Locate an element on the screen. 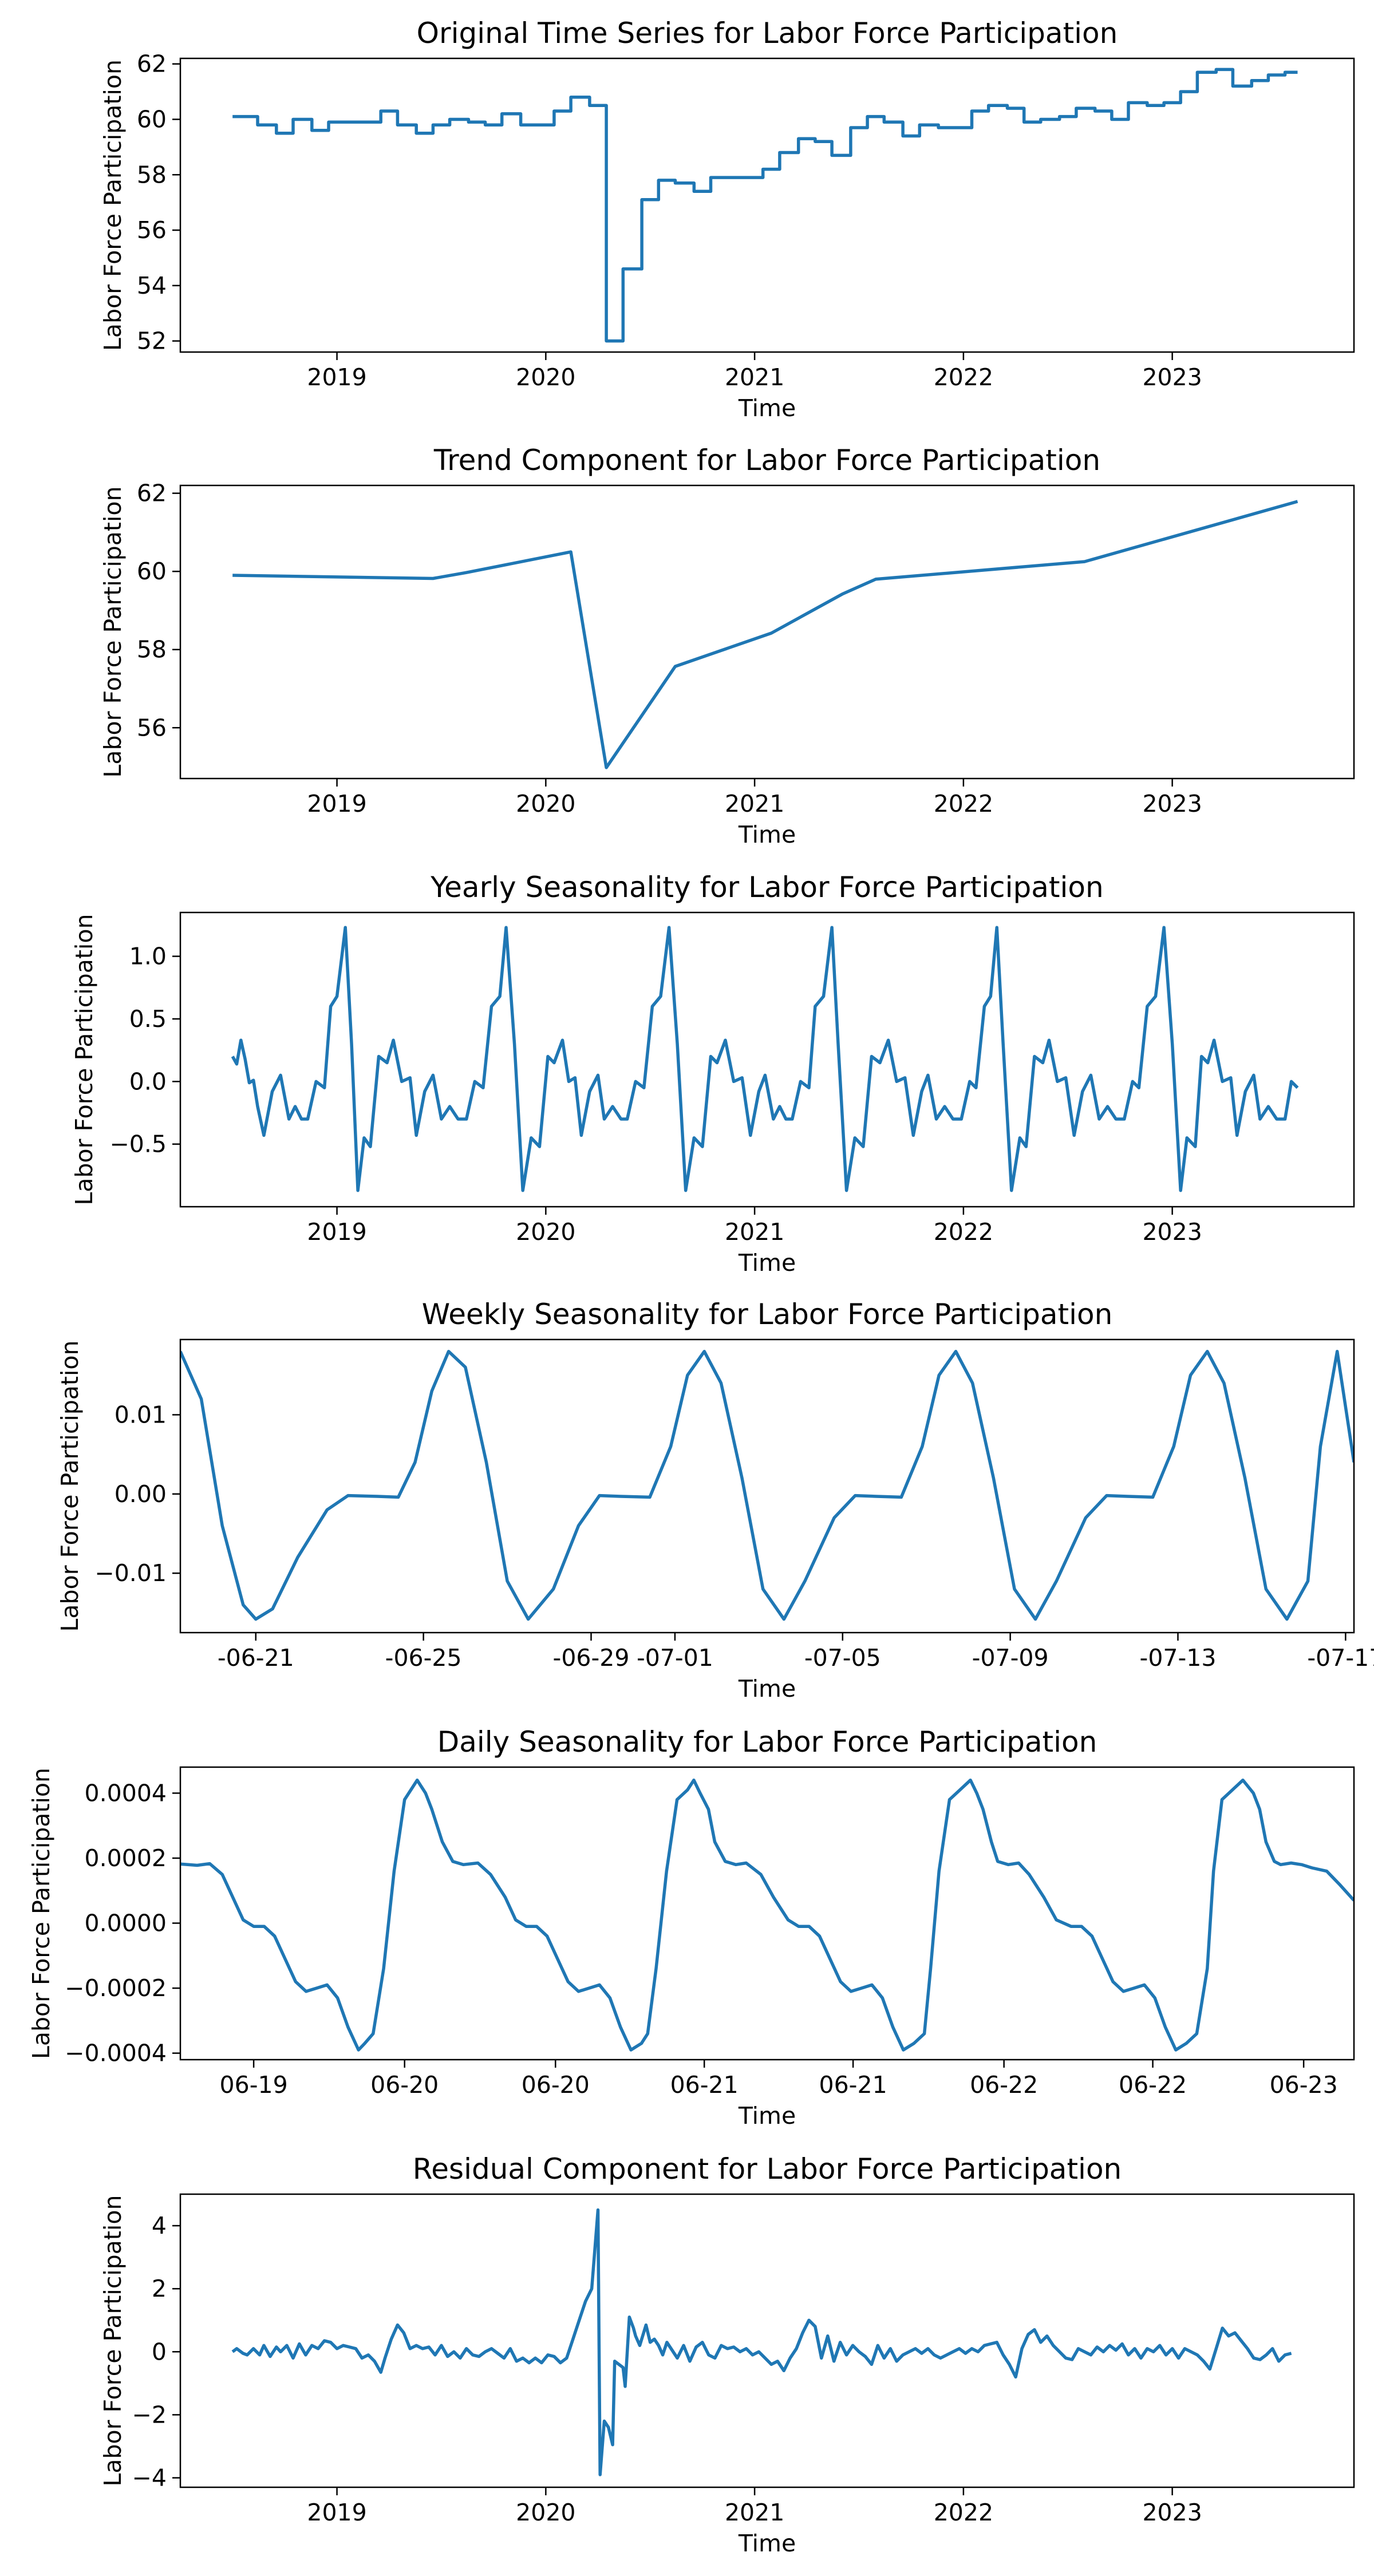  y-tick-label: 0.0004 is located at coordinates (126, 1793).